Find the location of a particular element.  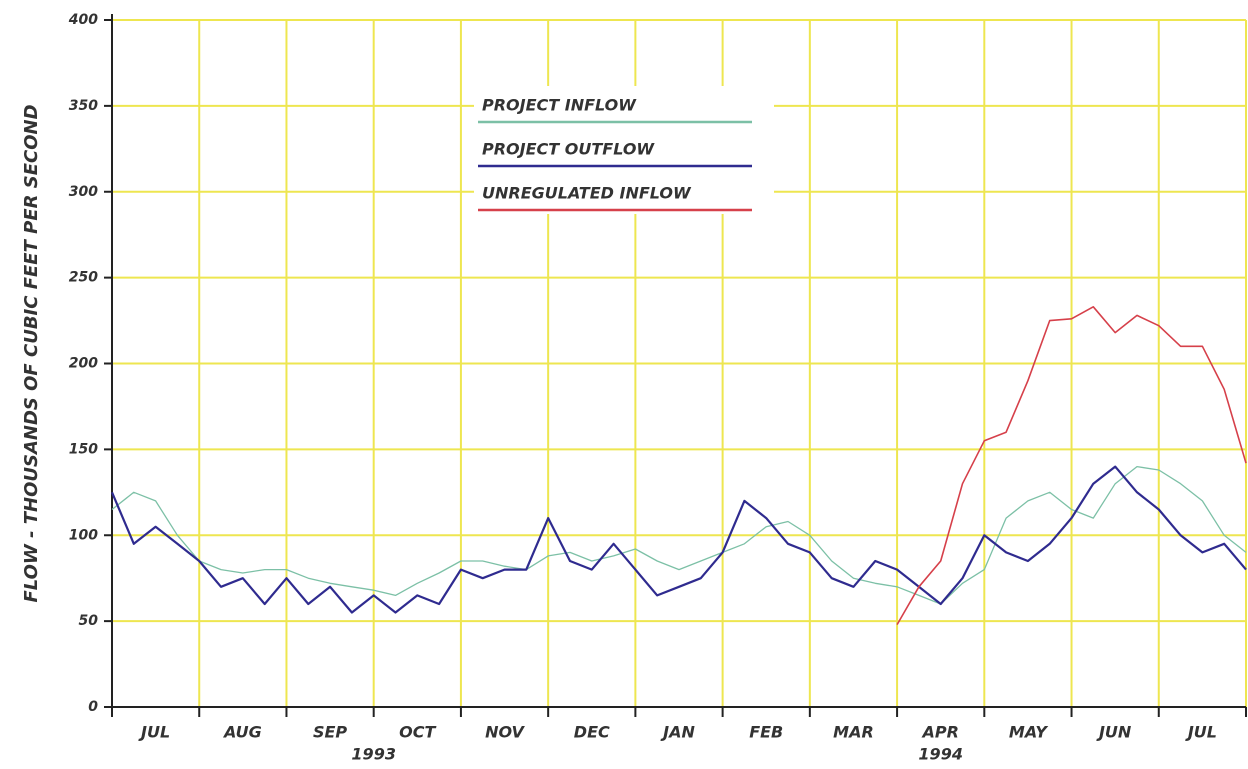

y-tick-label: 100 is located at coordinates (83, 535).